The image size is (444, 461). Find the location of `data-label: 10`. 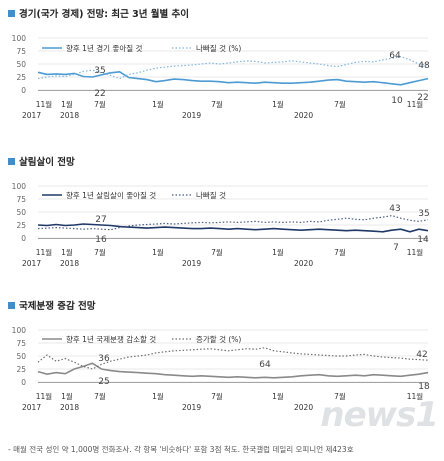

data-label: 10 is located at coordinates (397, 101).